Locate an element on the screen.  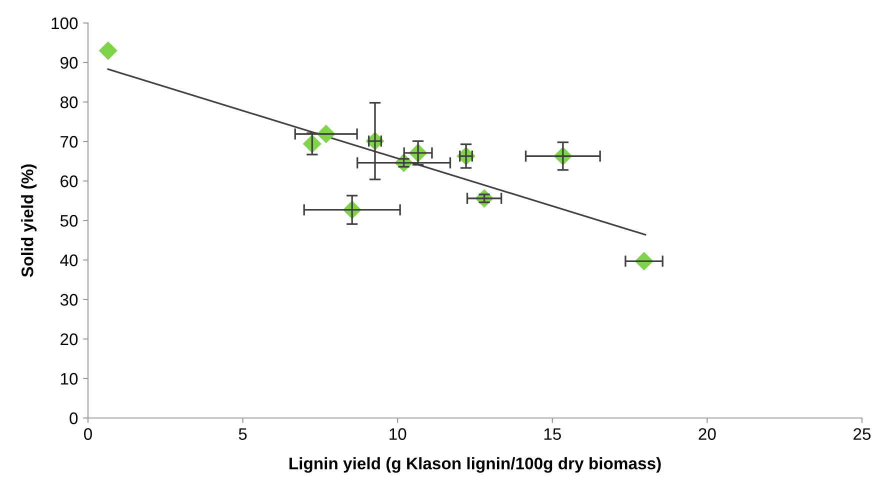
x-tick-label: 10 is located at coordinates (398, 434).